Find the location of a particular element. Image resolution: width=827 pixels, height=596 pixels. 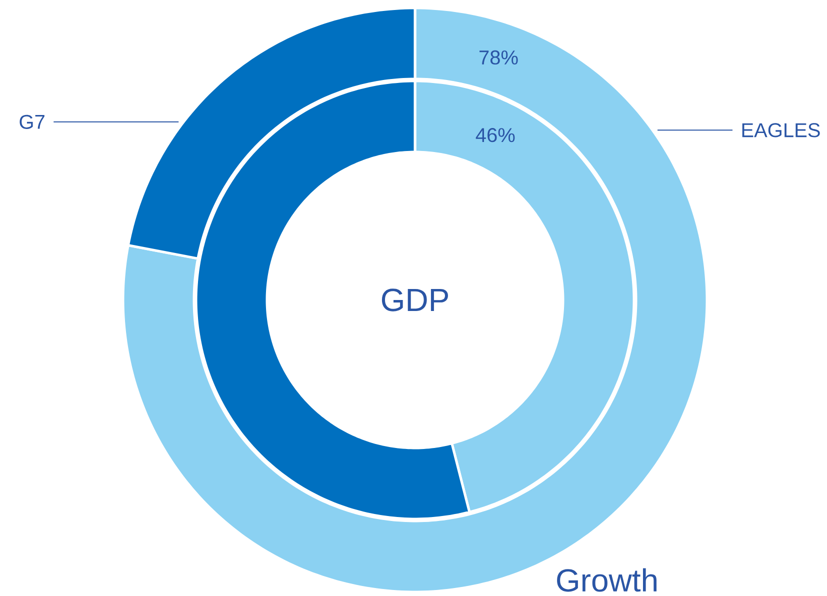

slice-label: EAGLES is located at coordinates (781, 130).